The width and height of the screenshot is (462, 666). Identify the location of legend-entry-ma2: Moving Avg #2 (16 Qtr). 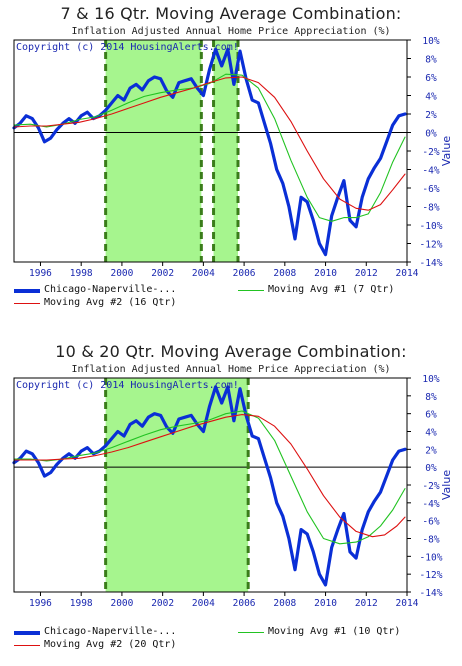
(110, 302).